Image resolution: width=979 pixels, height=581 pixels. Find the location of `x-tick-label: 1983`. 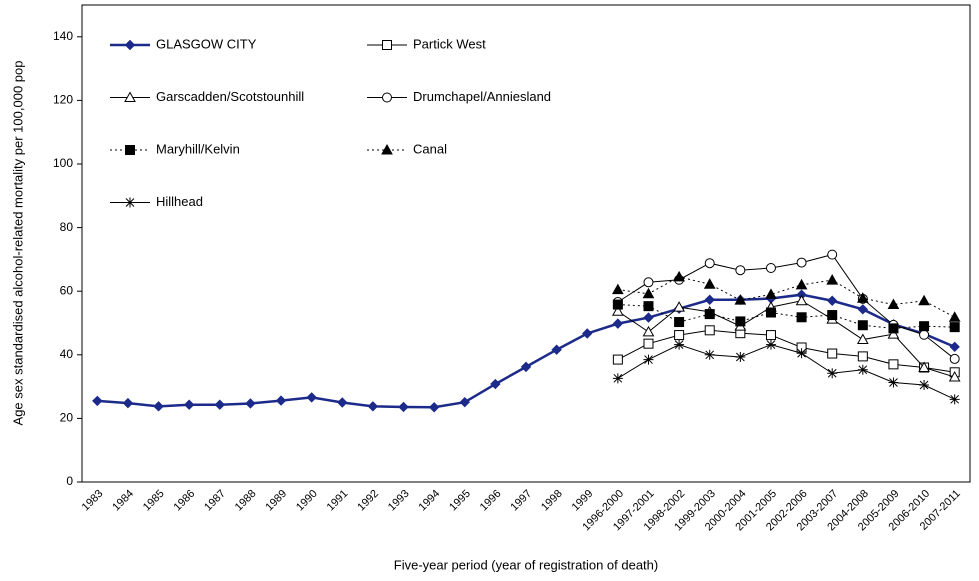

x-tick-label: 1983 is located at coordinates (93, 501).